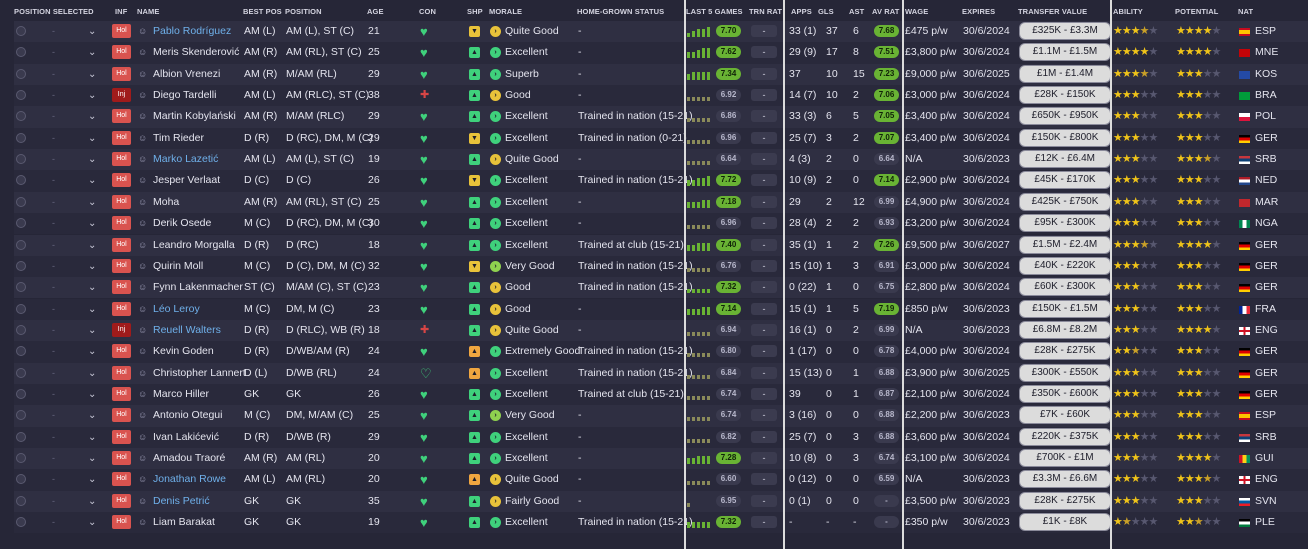  Describe the element at coordinates (1065, 180) in the screenshot. I see `transfer-value: £45K - £170K` at that location.